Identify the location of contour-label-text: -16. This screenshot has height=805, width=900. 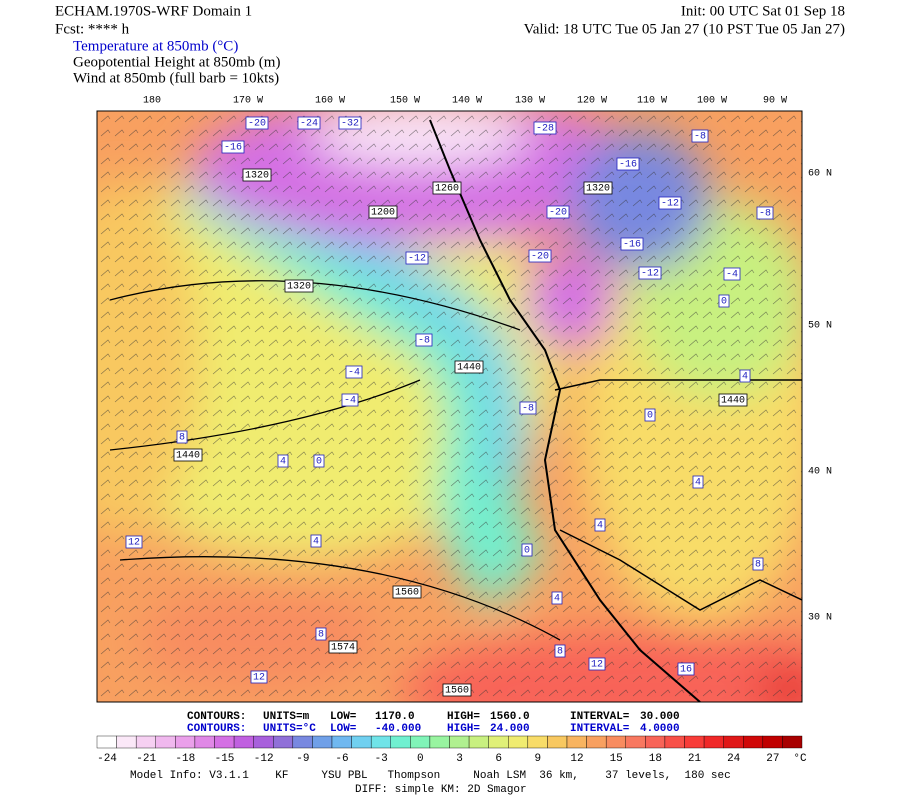
(632, 245).